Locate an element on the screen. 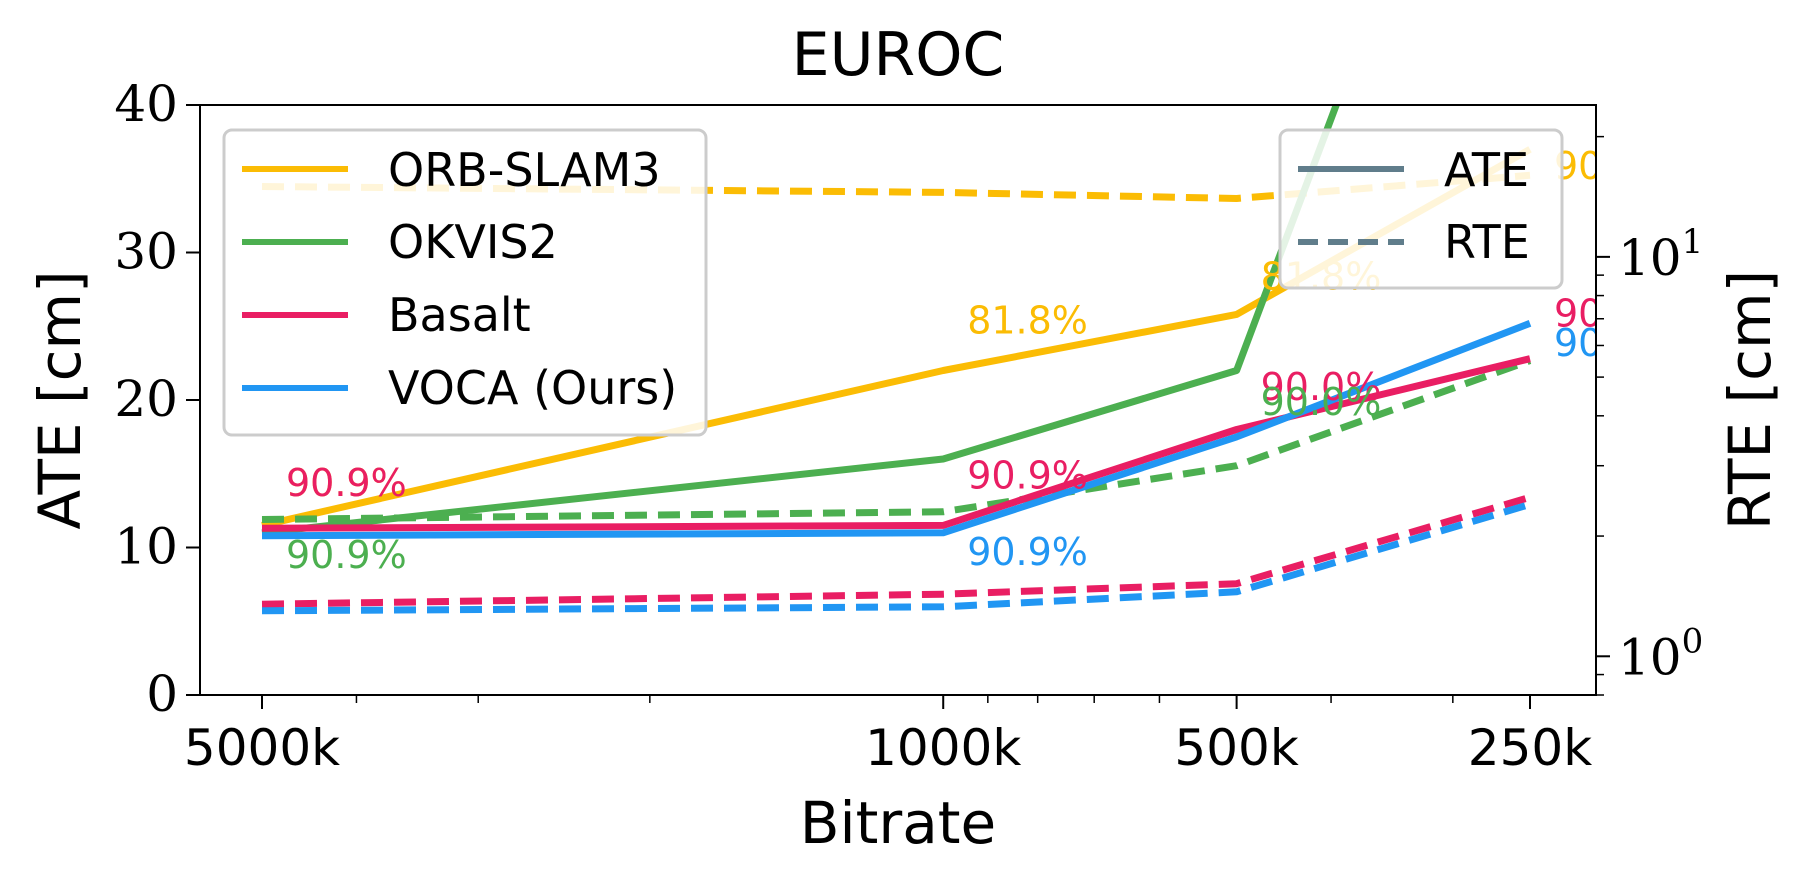 This screenshot has width=1800, height=885. y-left-tick-label-0: 0 is located at coordinates (162, 694).